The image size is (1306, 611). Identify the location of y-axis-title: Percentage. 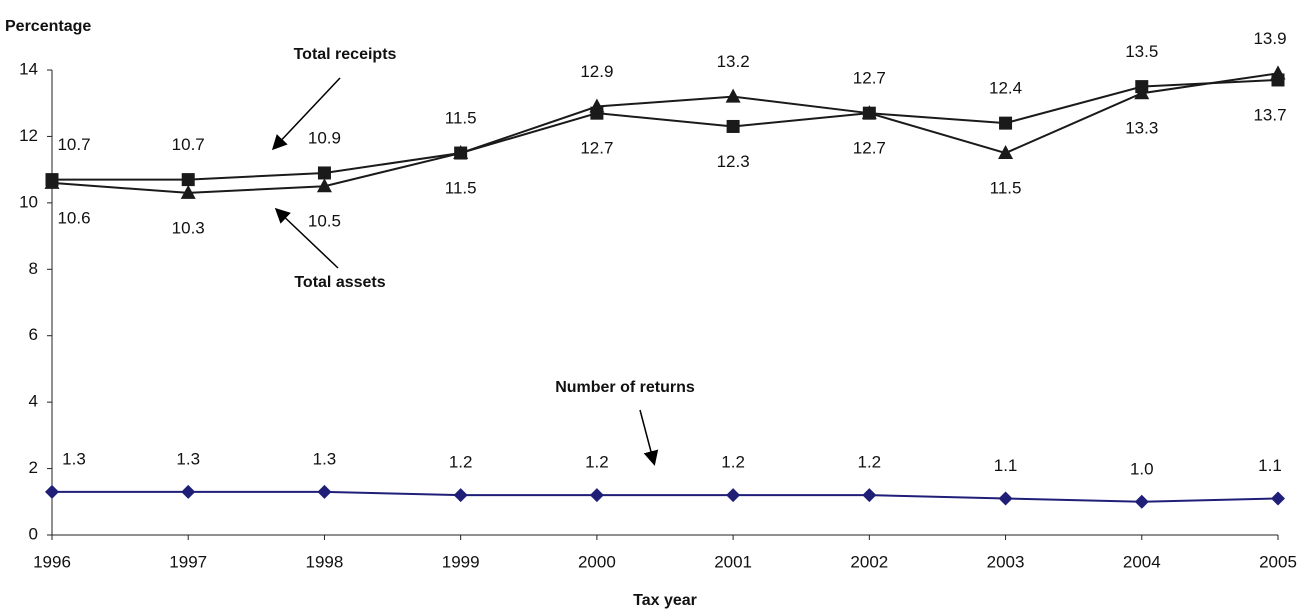
(48, 26).